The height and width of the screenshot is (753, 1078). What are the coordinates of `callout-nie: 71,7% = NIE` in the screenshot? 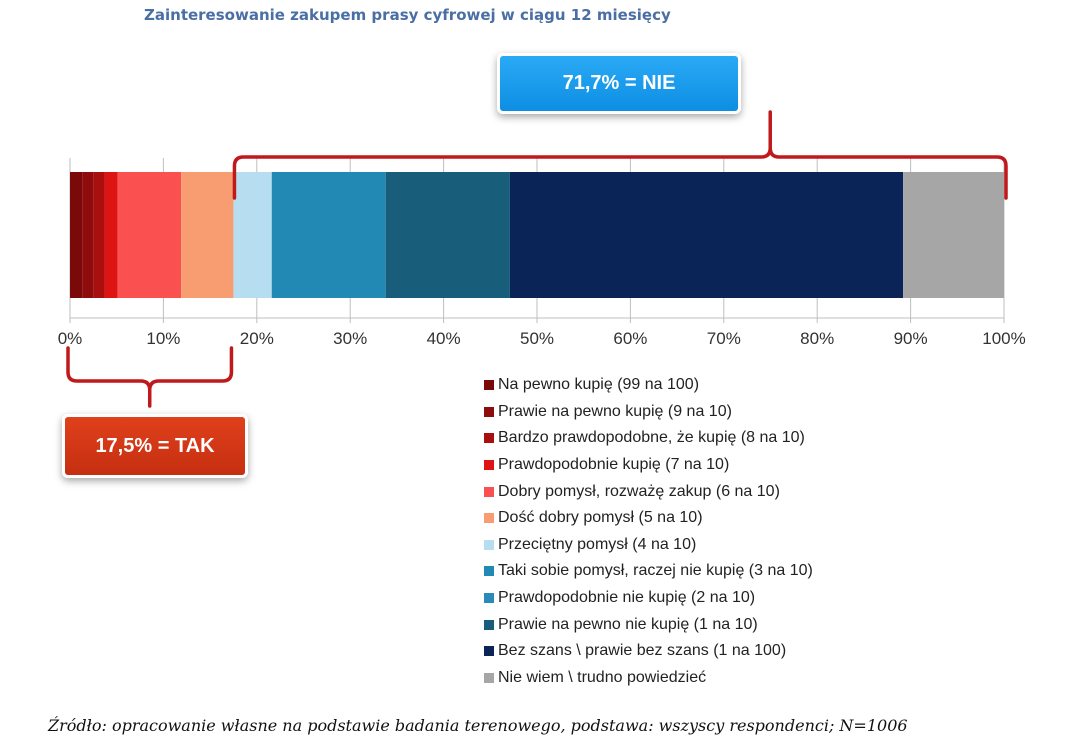 It's located at (619, 83).